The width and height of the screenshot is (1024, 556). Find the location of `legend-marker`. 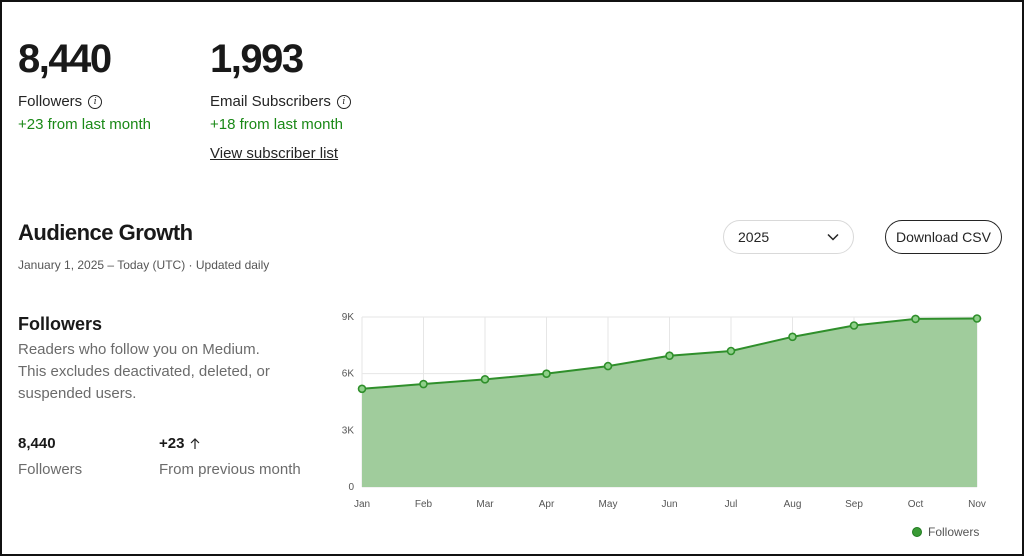

legend-marker is located at coordinates (917, 532).